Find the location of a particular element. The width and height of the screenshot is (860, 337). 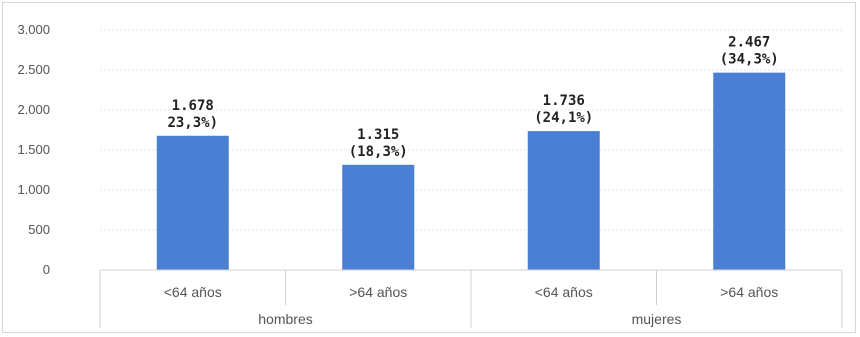

y-tick-label: 1.000 is located at coordinates (33, 189).